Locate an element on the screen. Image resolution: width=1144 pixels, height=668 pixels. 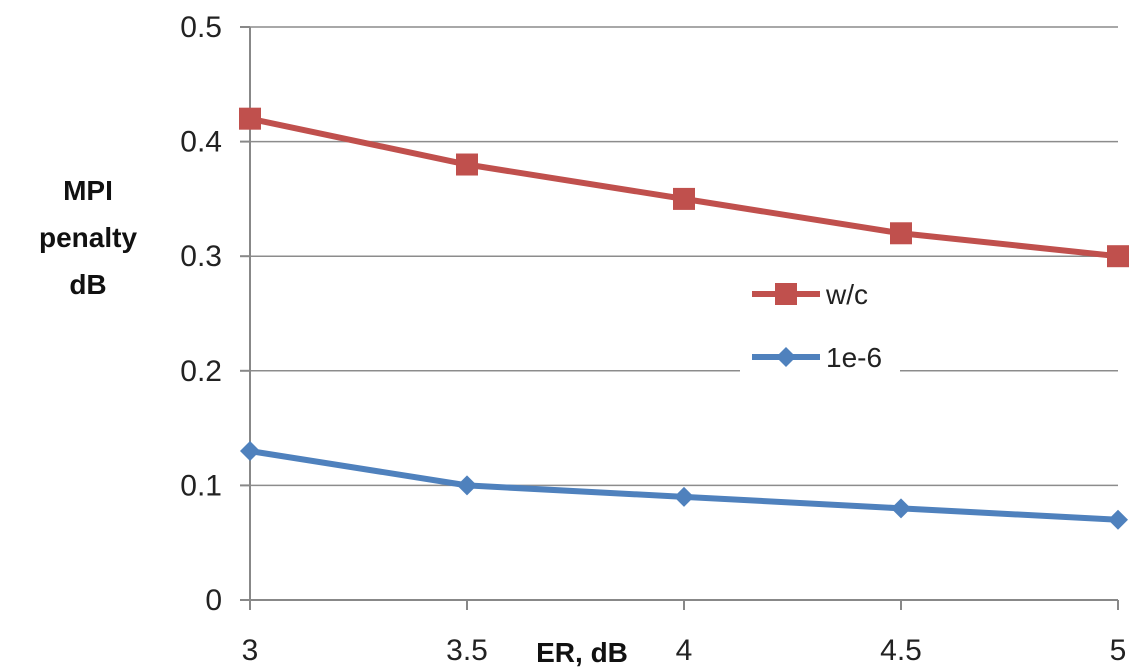
x-tick-label: 3 is located at coordinates (250, 650).